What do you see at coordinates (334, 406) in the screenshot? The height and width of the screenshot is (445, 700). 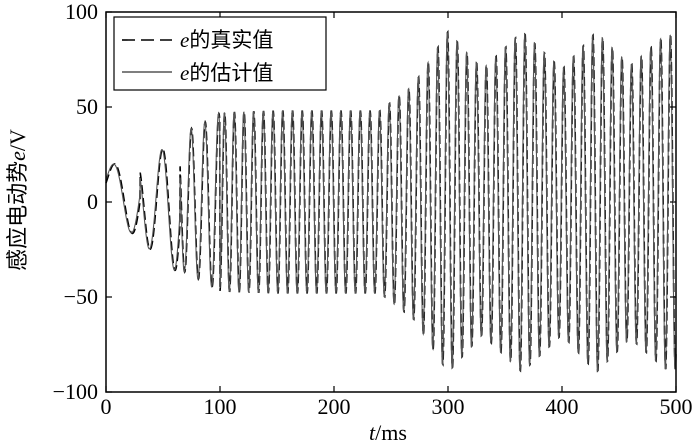 I see `x-tick-label: 200` at bounding box center [334, 406].